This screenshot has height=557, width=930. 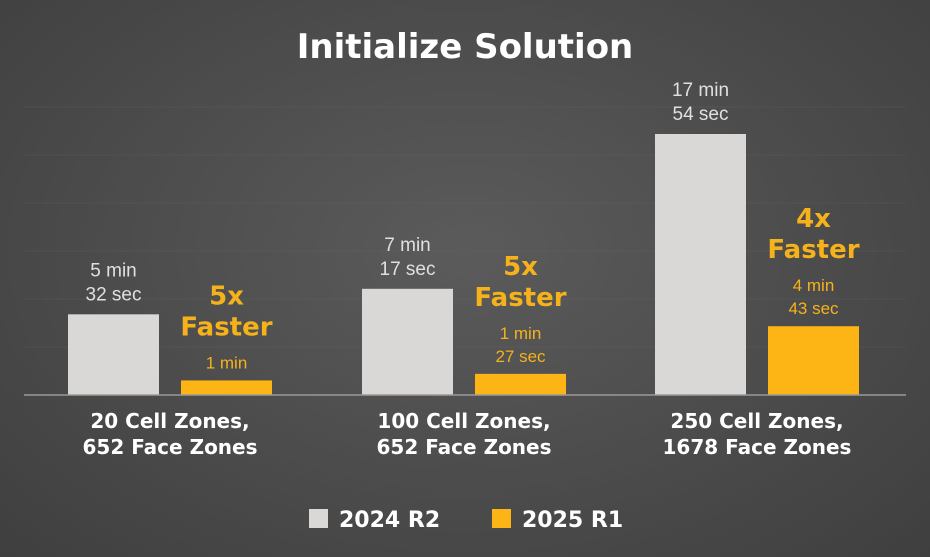 What do you see at coordinates (757, 447) in the screenshot?
I see `category-label: 1678 Face Zones` at bounding box center [757, 447].